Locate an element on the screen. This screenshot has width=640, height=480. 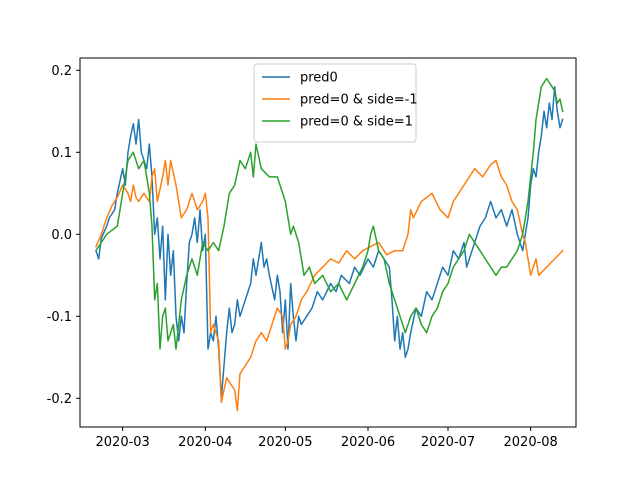
legend-label-0: pred0 is located at coordinates (319, 78).